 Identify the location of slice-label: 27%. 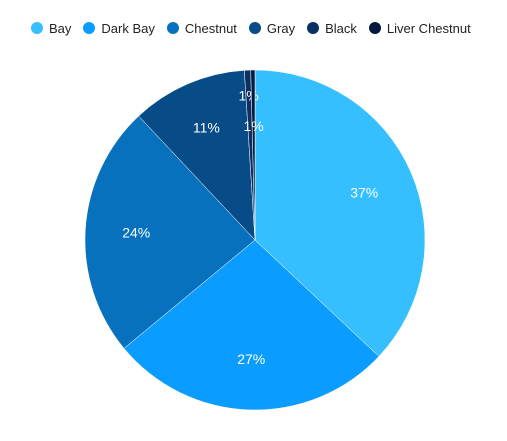
(251, 359).